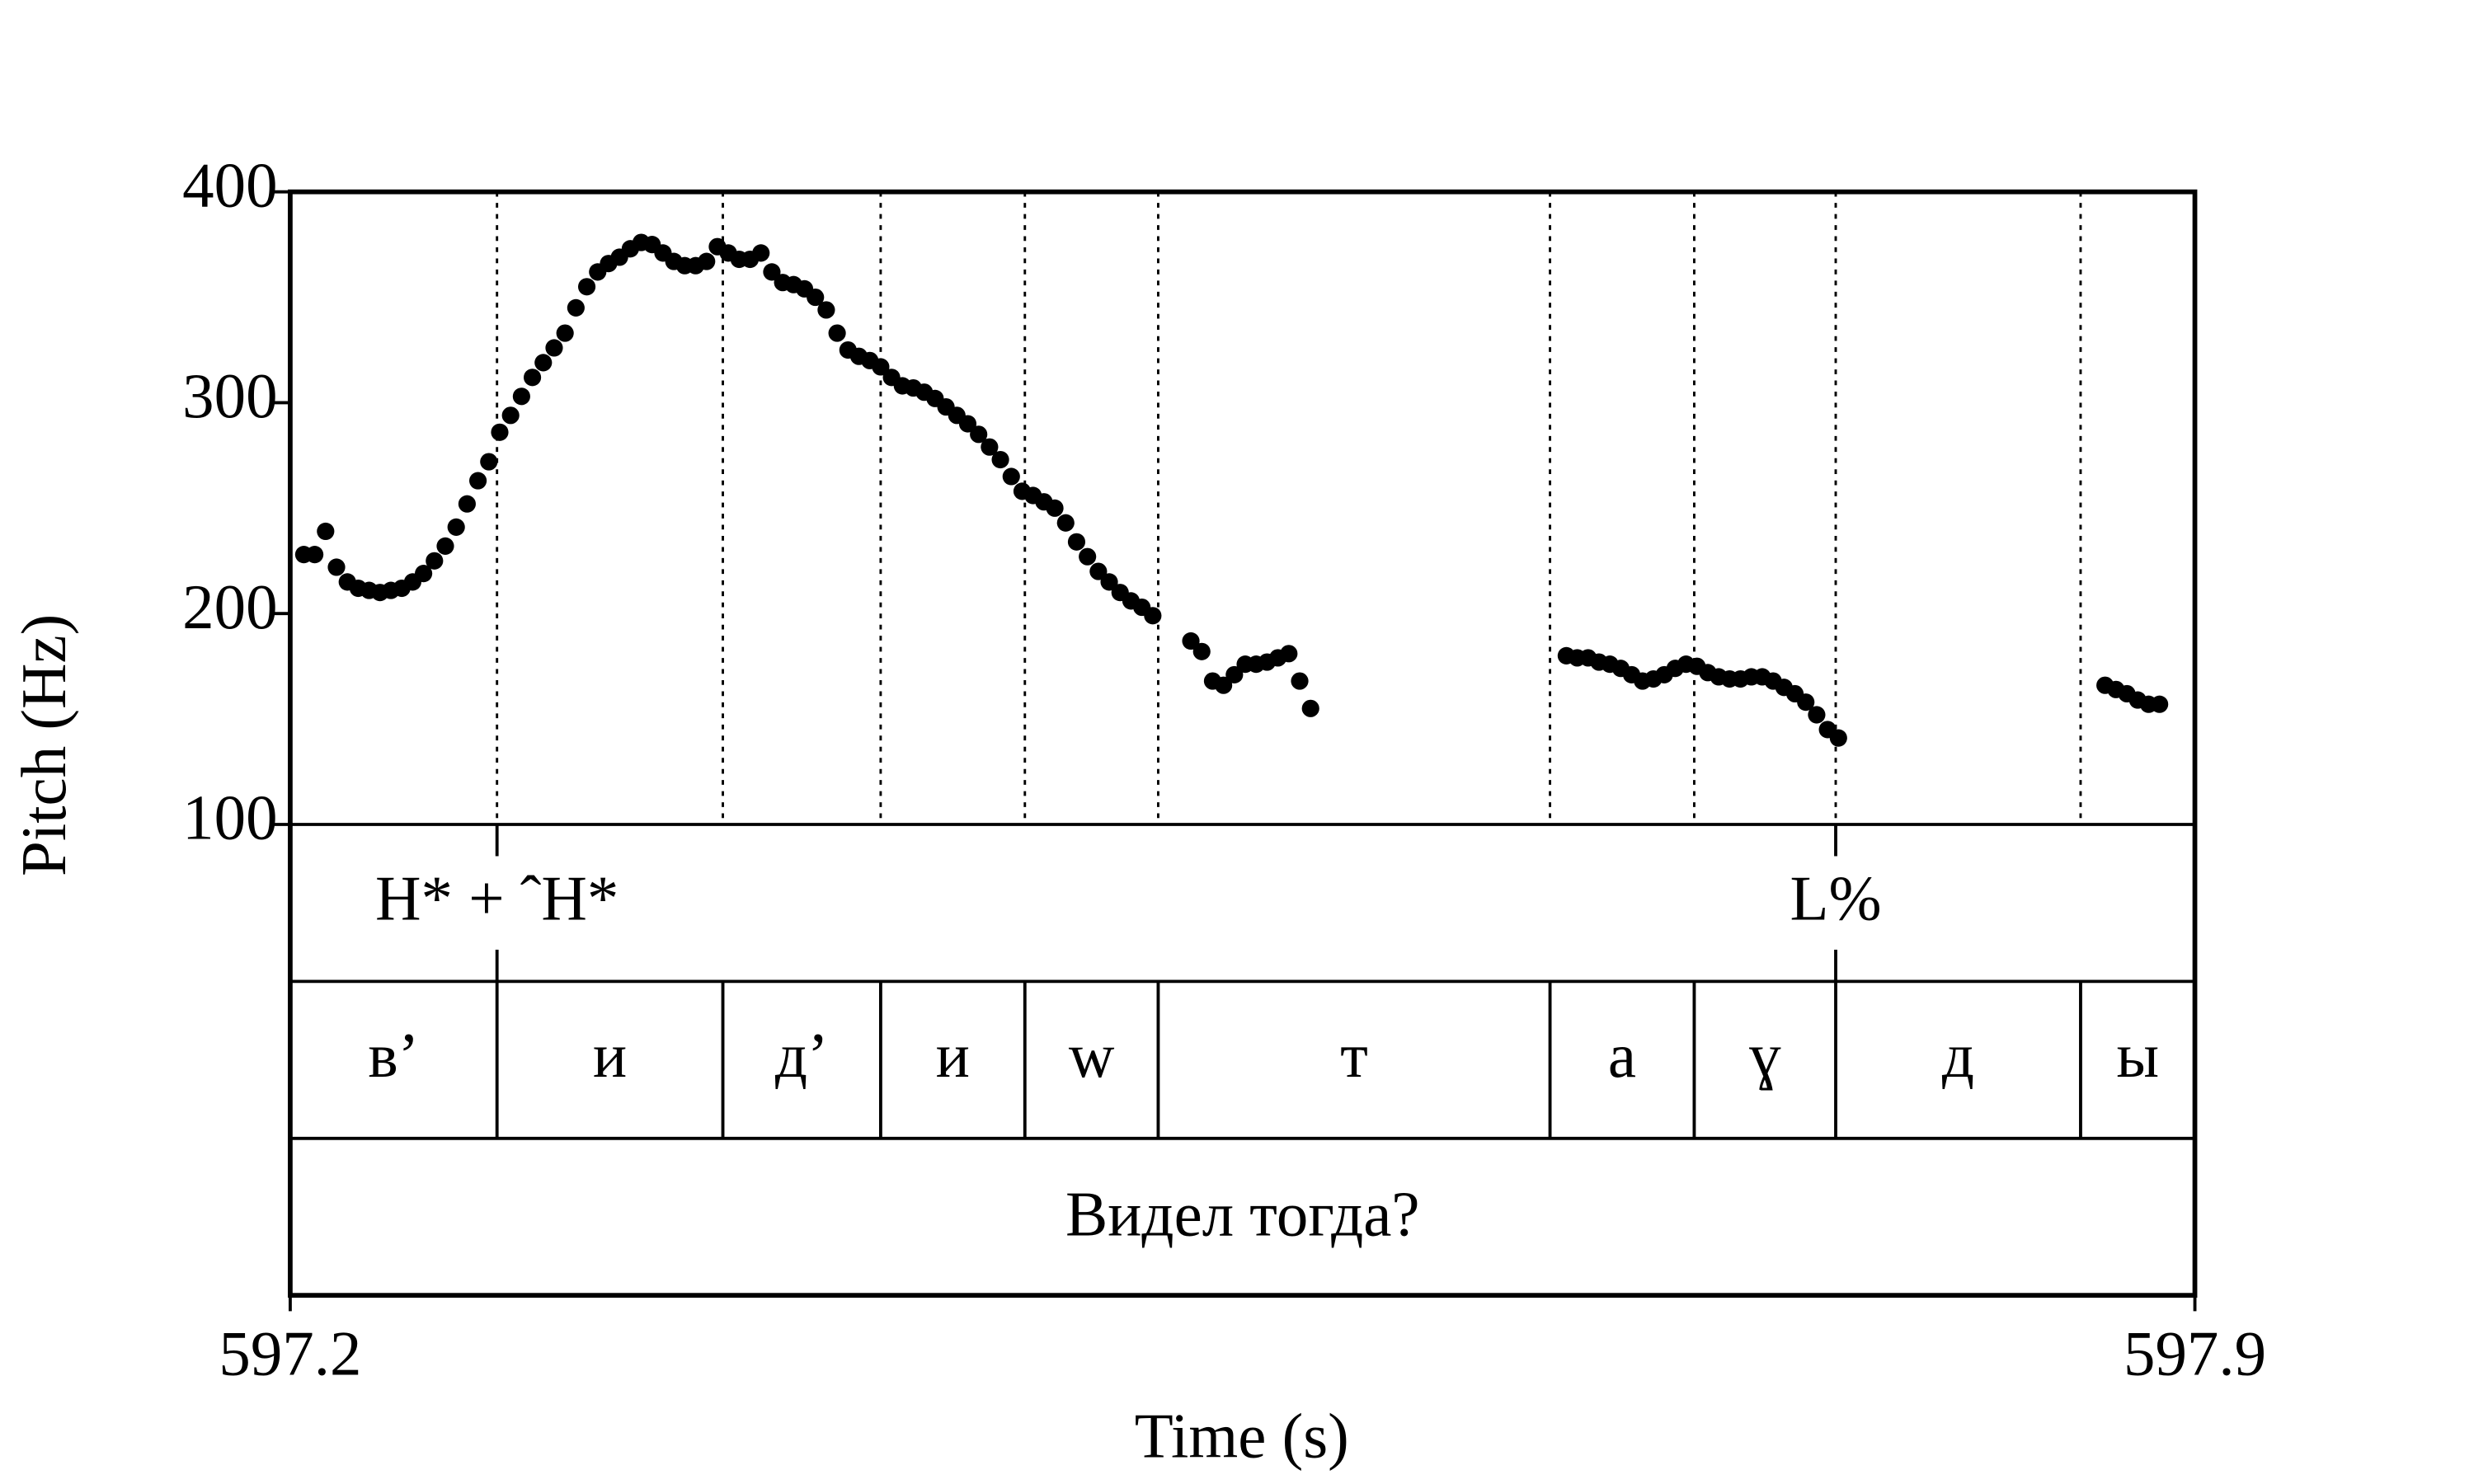 Image resolution: width=2474 pixels, height=1484 pixels. Describe the element at coordinates (229, 184) in the screenshot. I see `y-tick-label: 400` at that location.